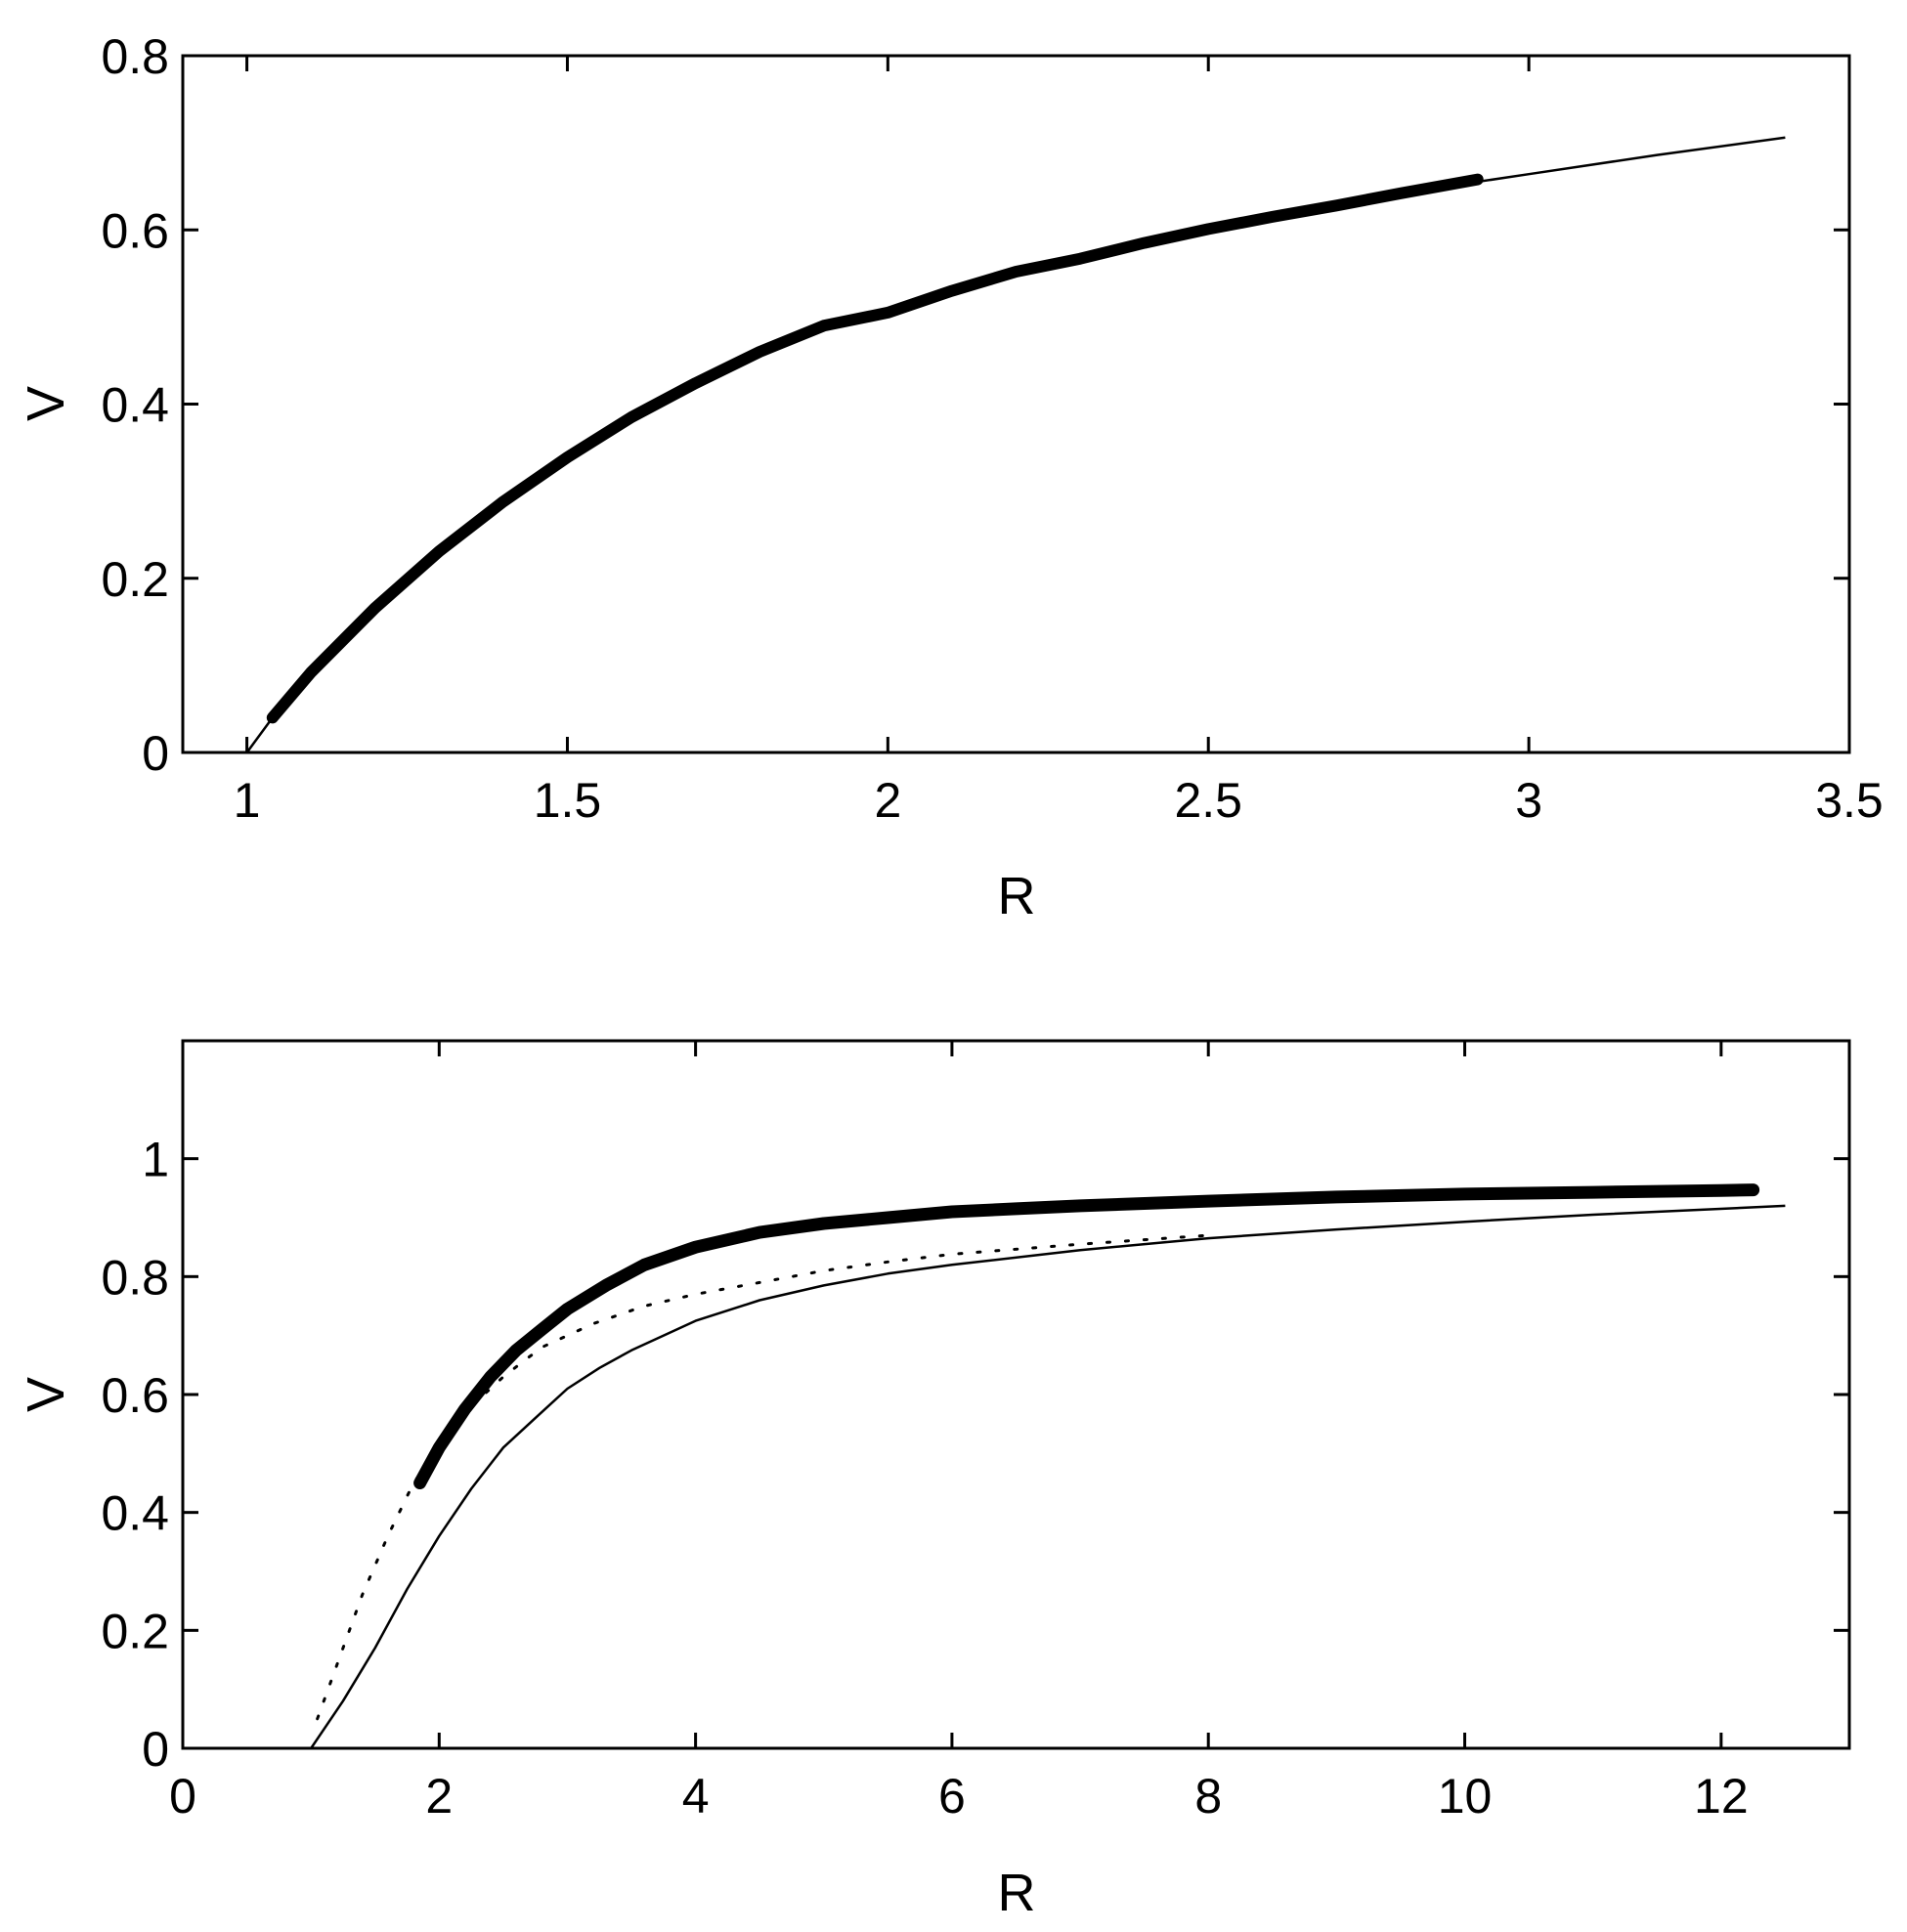 Image resolution: width=1907 pixels, height=1932 pixels. What do you see at coordinates (135, 1631) in the screenshot?
I see `bottom-plot-y-tick-label: 0.2` at bounding box center [135, 1631].